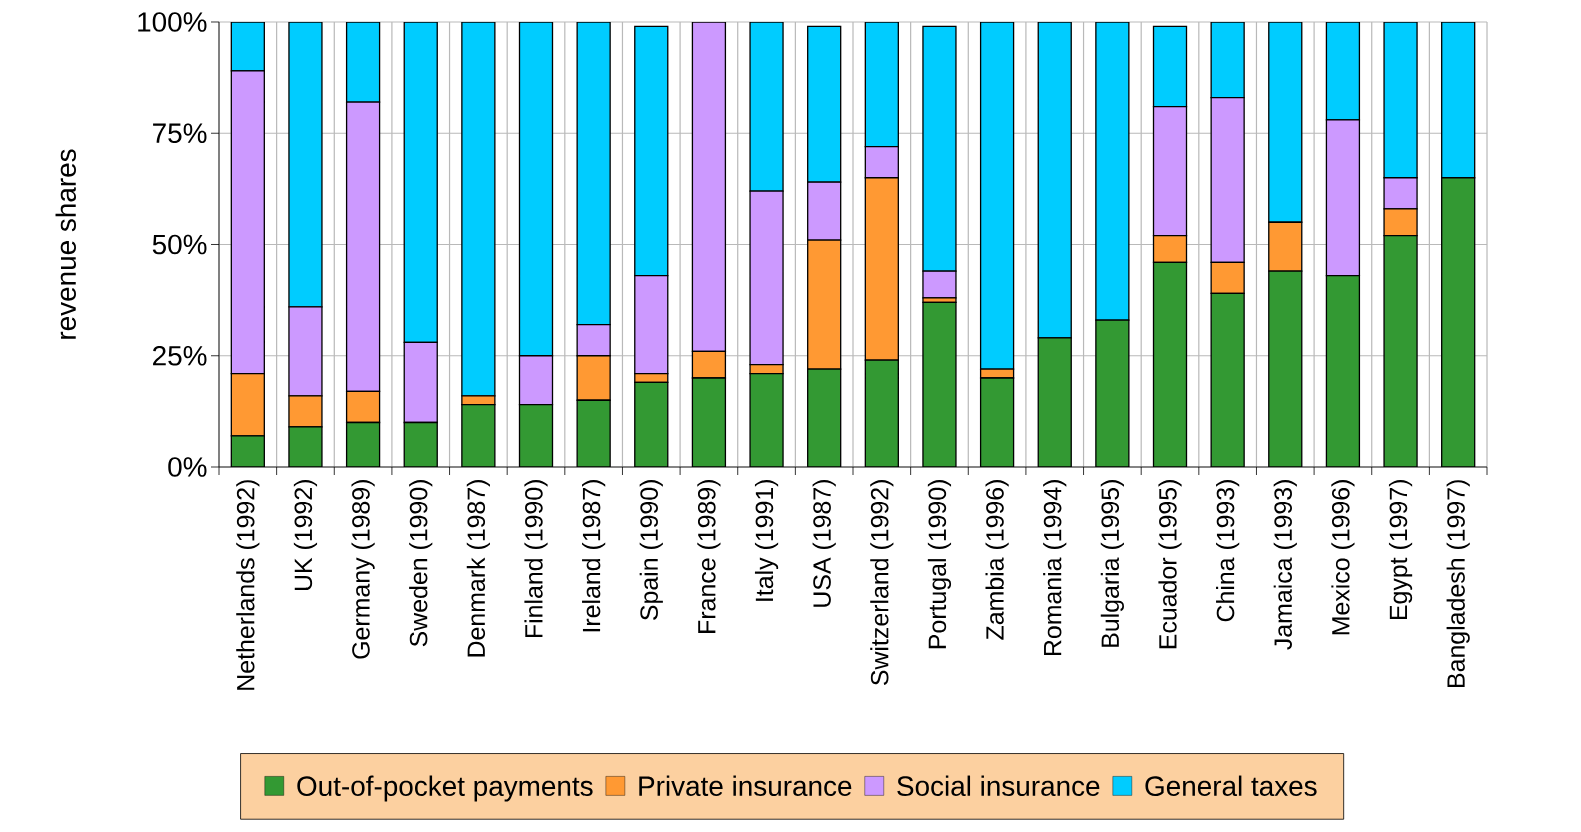 Image resolution: width=1581 pixels, height=832 pixels. Describe the element at coordinates (939, 564) in the screenshot. I see `x-tick-label: Portugal (1990)` at that location.